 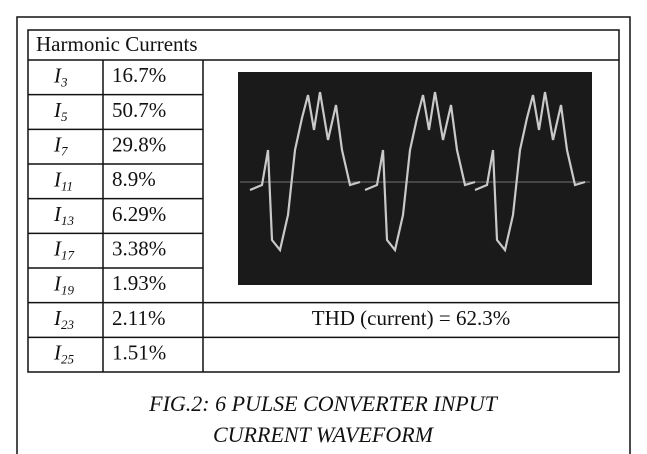 I want to click on harmonic-label: I17, so click(x=64, y=249).